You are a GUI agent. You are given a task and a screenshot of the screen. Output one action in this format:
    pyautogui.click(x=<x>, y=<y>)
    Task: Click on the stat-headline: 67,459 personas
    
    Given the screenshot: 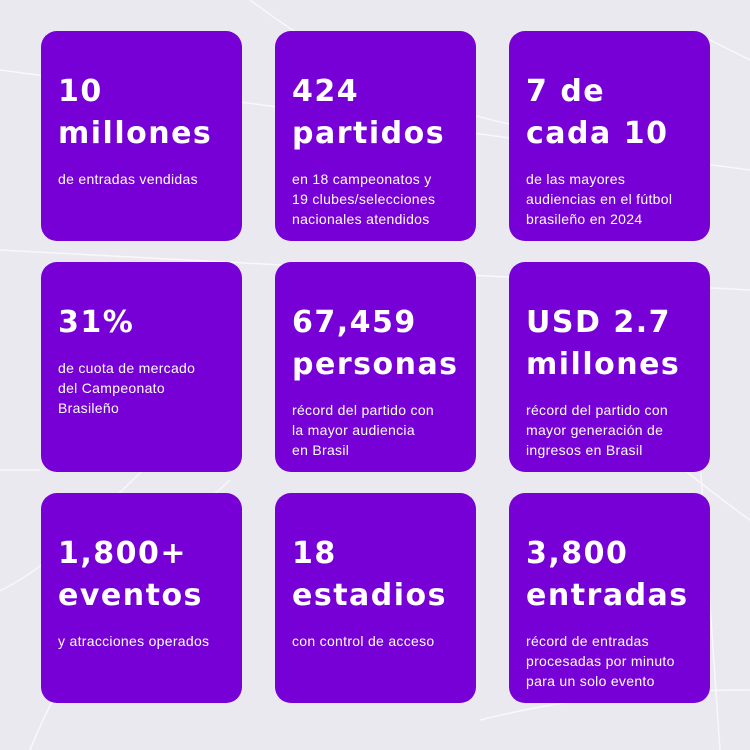 What is the action you would take?
    pyautogui.click(x=375, y=343)
    